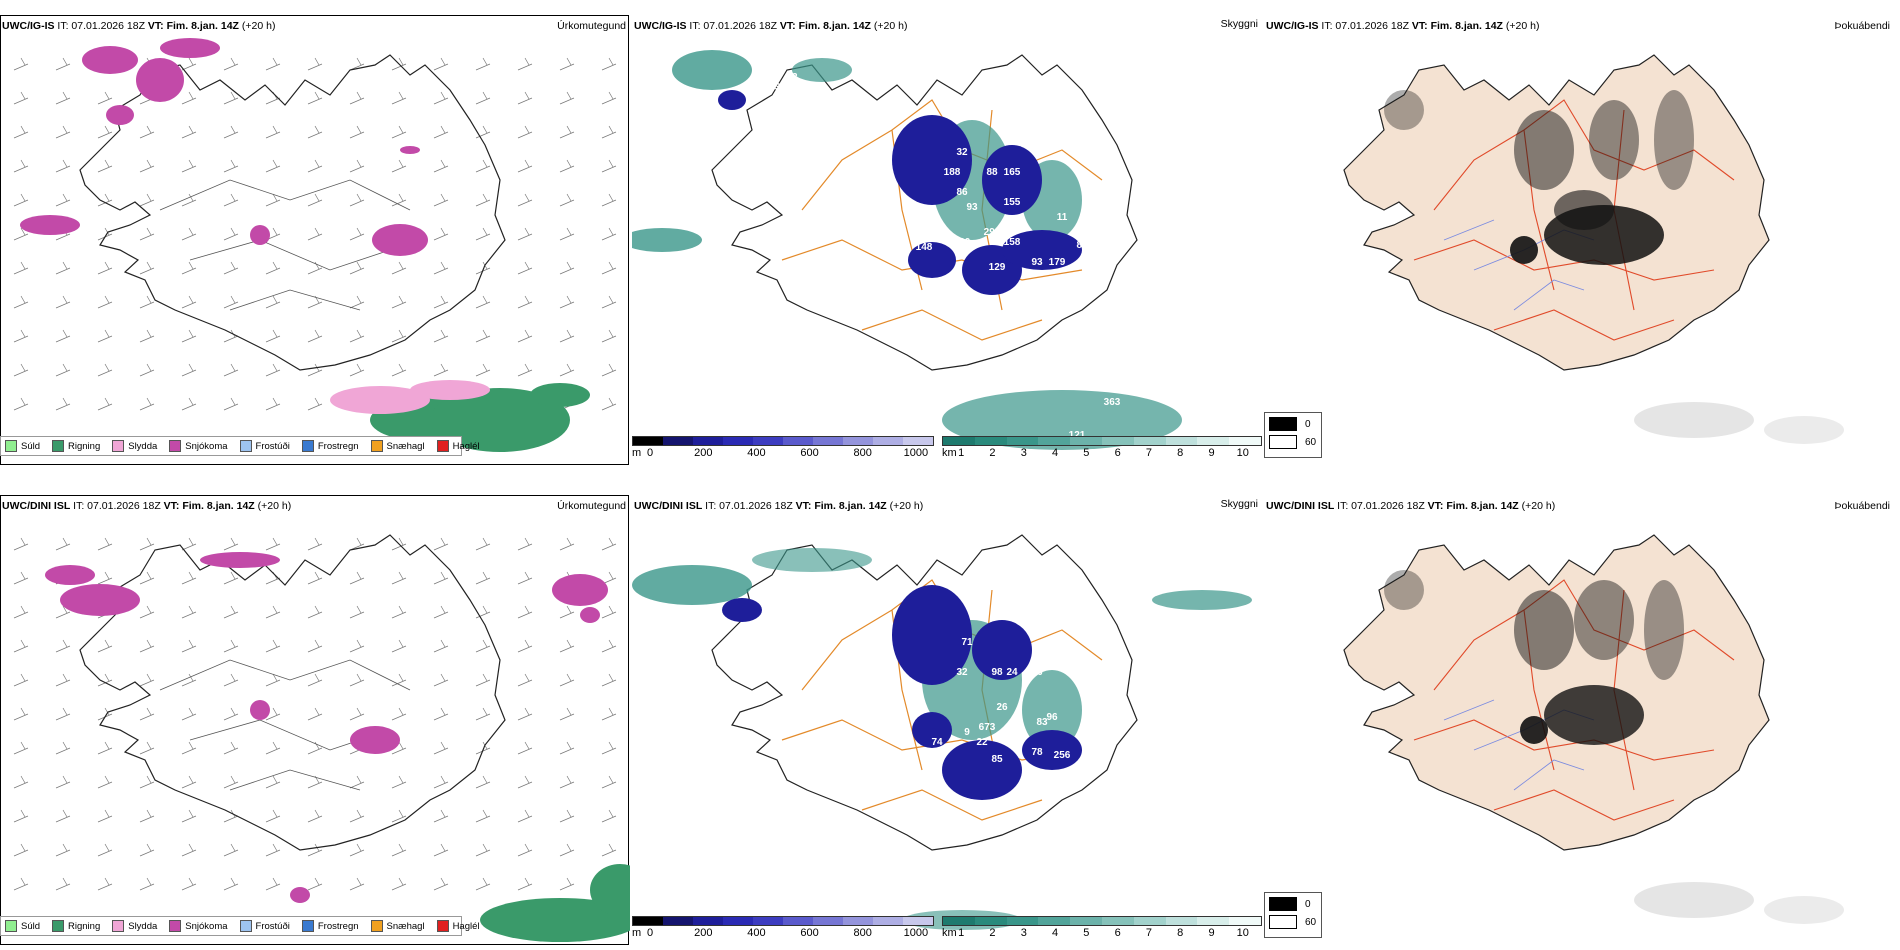  I want to click on ceiling-value-label: 363, so click(1112, 402).